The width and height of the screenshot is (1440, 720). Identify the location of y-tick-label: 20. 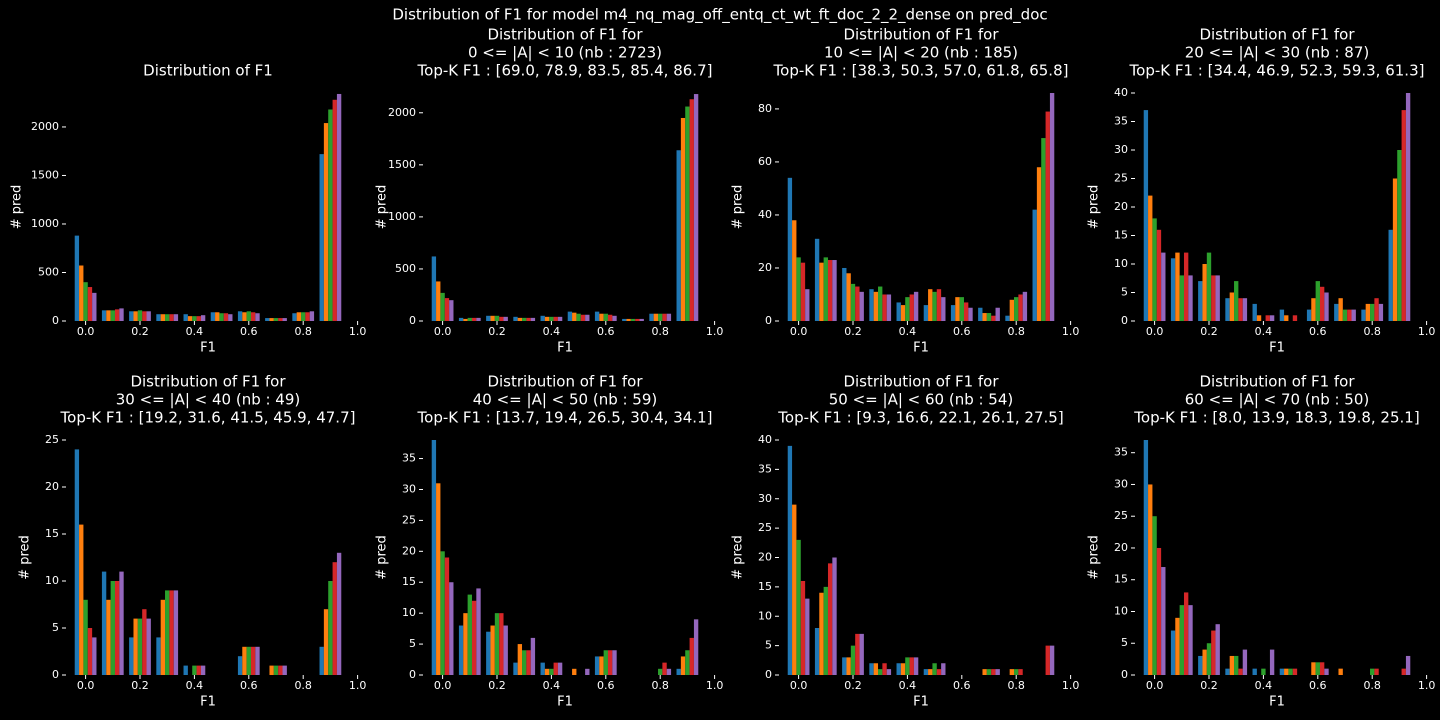
(765, 267).